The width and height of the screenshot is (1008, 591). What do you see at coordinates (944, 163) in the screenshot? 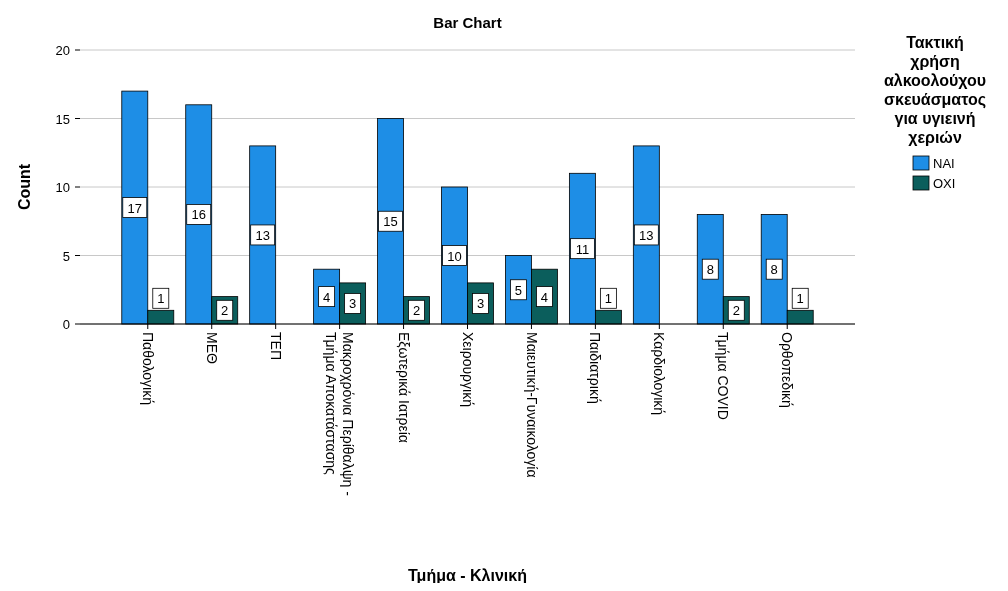
I see `legend-label: ΝΑΙ` at bounding box center [944, 163].